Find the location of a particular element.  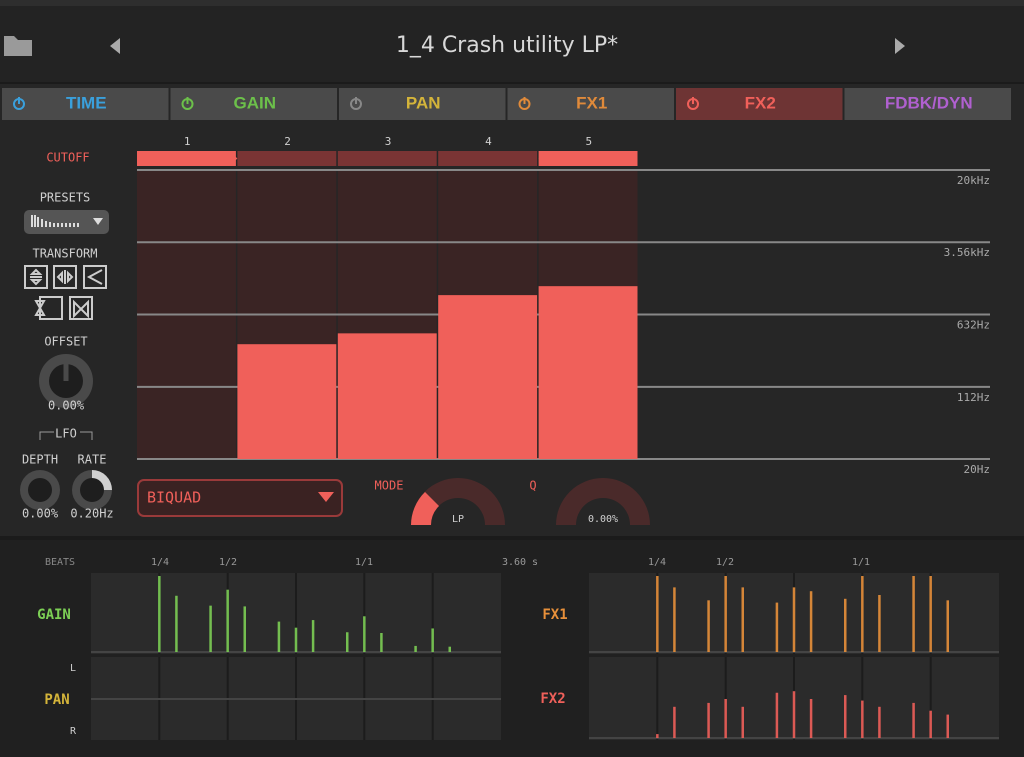

tab-label: TIME is located at coordinates (86, 102).